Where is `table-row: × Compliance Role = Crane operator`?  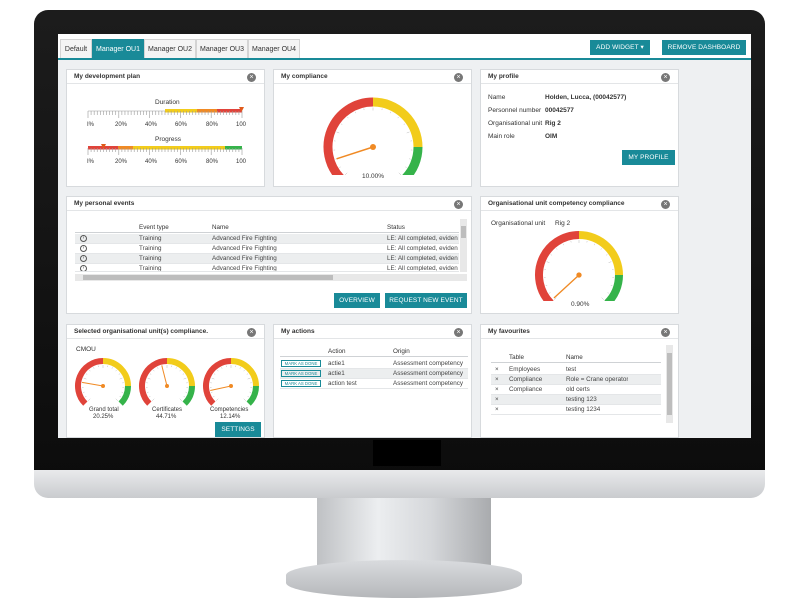
table-row: × Compliance Role = Crane operator is located at coordinates (576, 380).